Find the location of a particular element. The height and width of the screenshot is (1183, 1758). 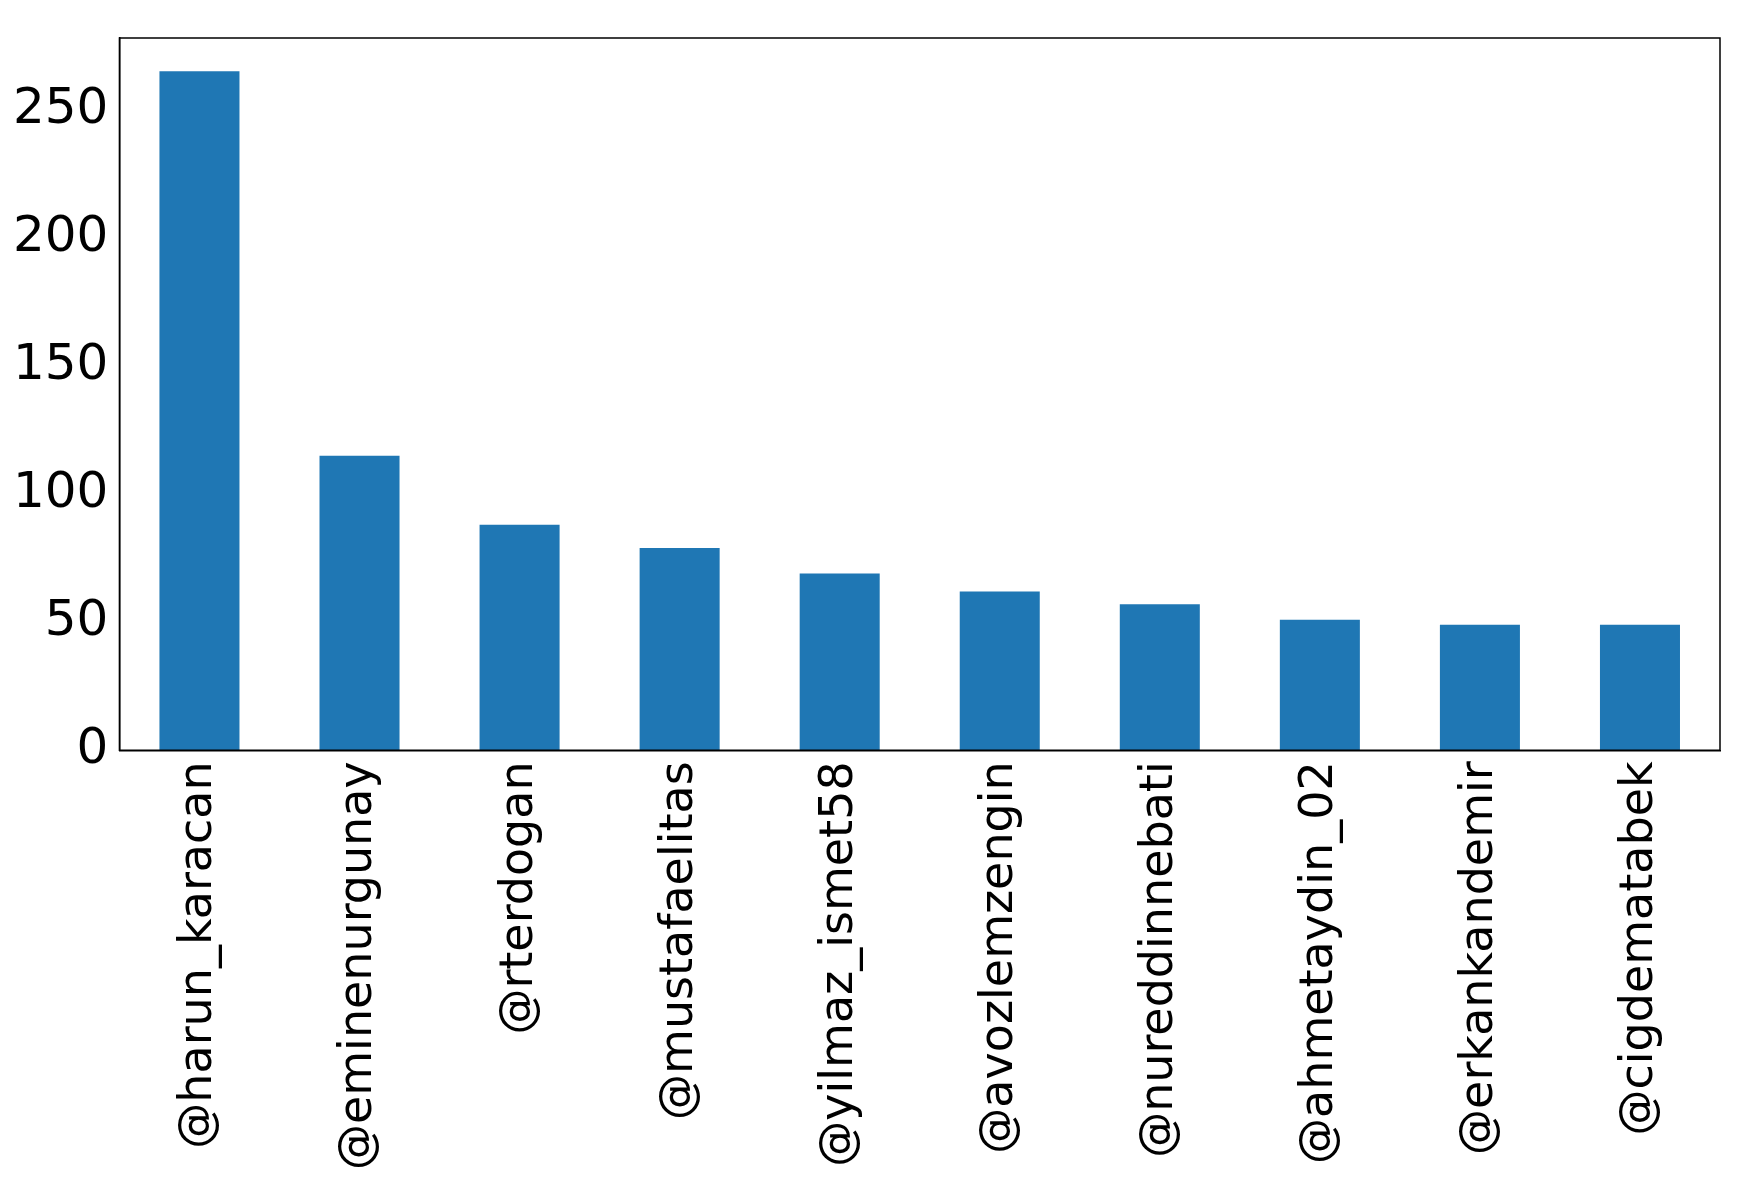

y-tick-label: 150 is located at coordinates (61, 361).